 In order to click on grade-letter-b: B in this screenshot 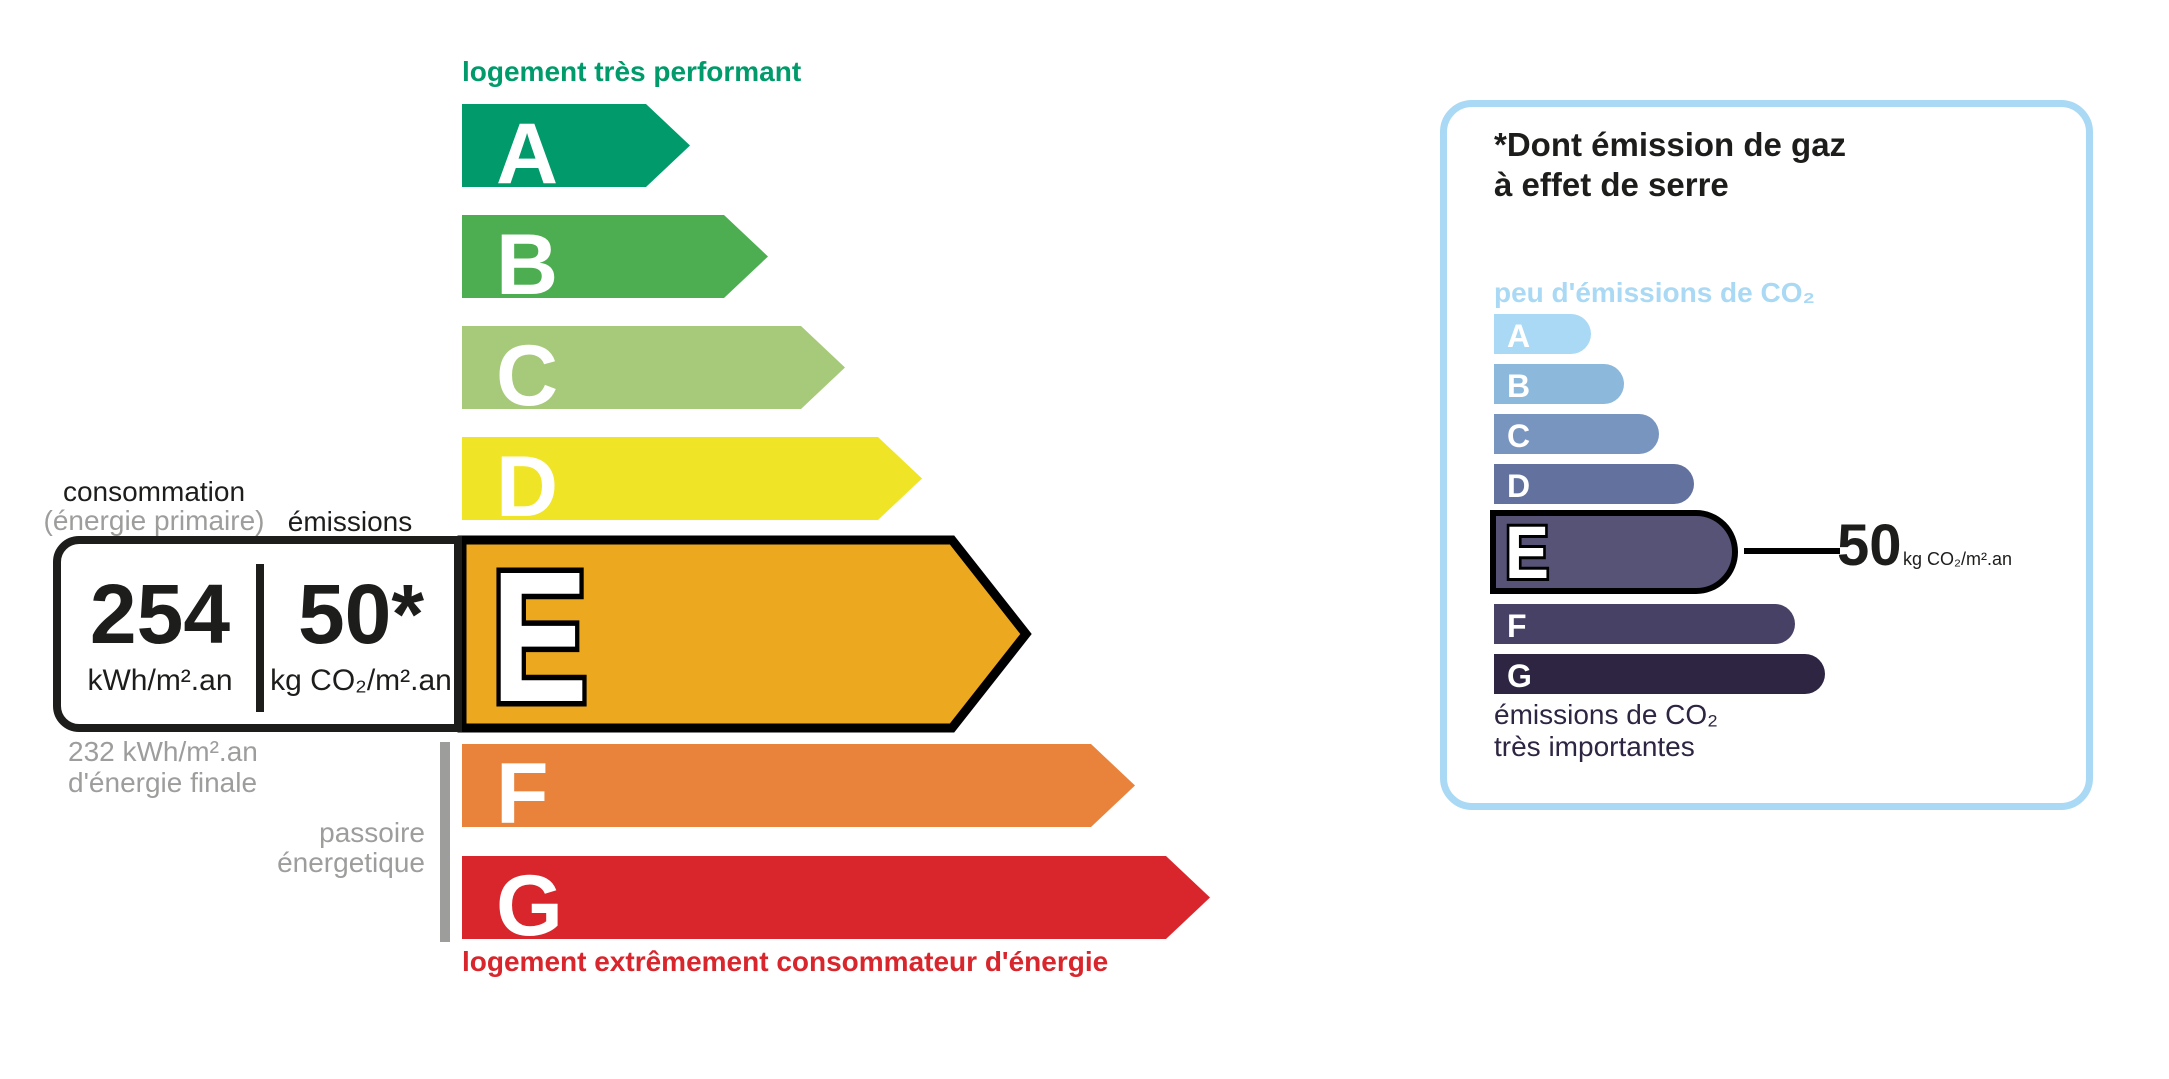, I will do `click(526, 264)`.